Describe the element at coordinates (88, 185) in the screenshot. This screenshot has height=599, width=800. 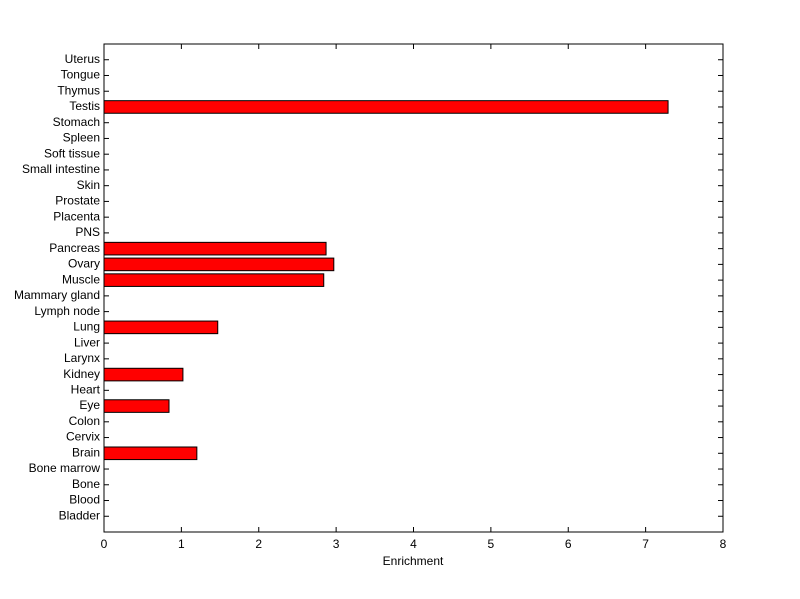
I see `y-tick-label: Skin` at that location.